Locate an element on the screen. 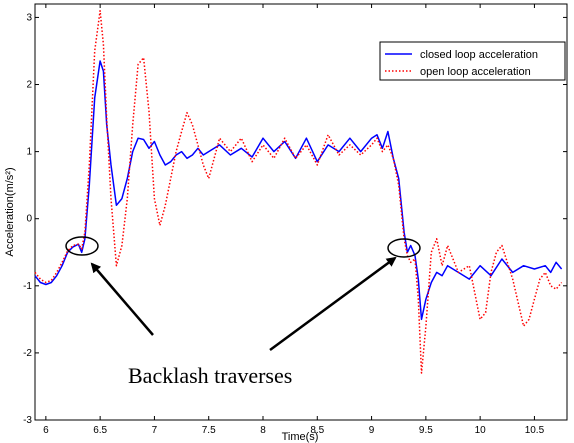 The height and width of the screenshot is (443, 574). legend-label-closed-loop: closed loop acceleration is located at coordinates (479, 55).